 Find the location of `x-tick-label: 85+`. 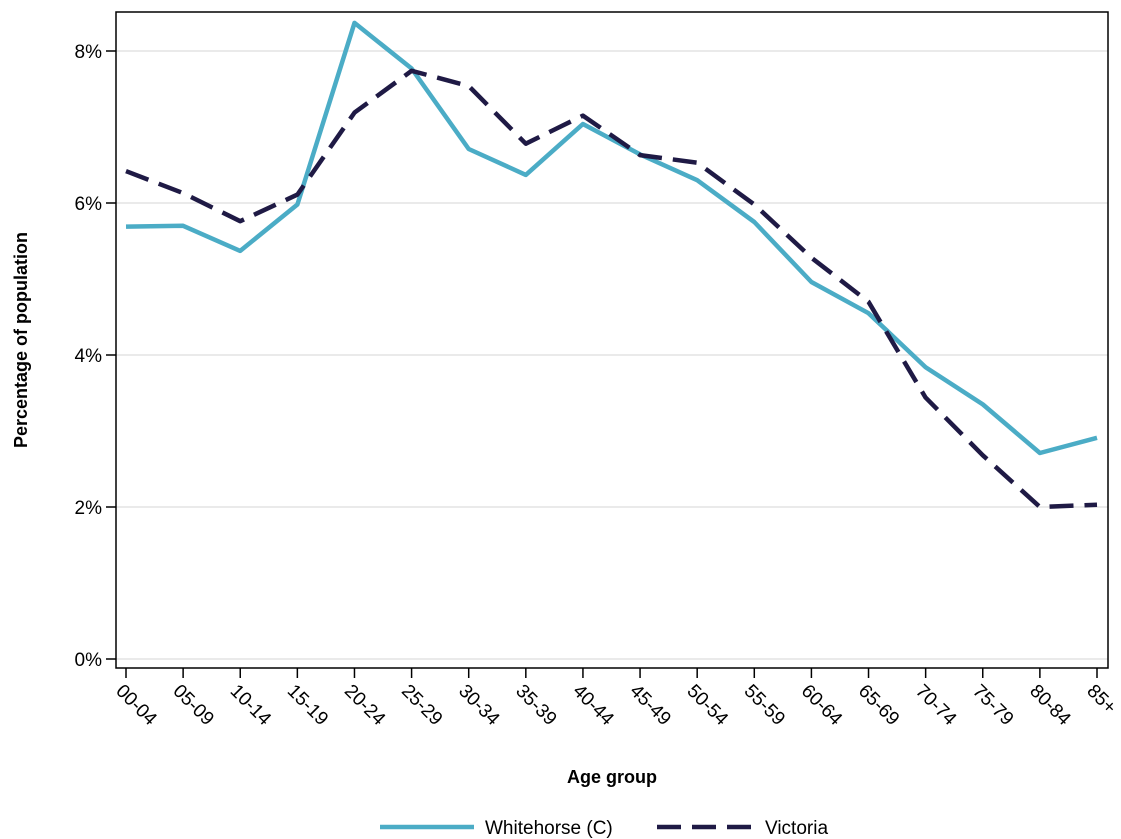

x-tick-label: 85+ is located at coordinates (1101, 700).